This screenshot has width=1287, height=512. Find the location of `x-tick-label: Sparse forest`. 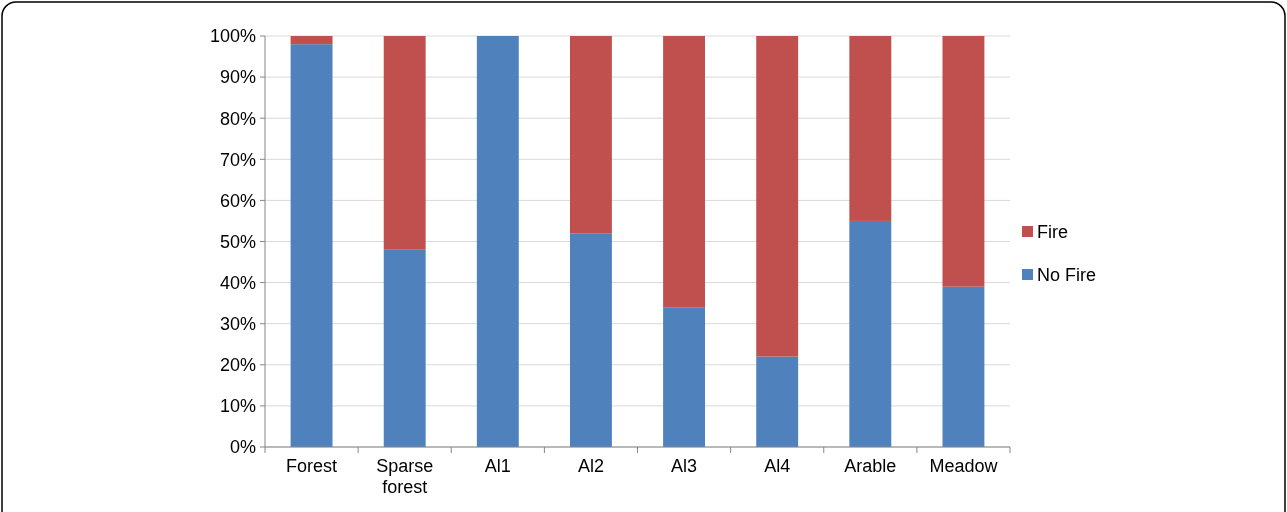

x-tick-label: Sparse forest is located at coordinates (405, 476).